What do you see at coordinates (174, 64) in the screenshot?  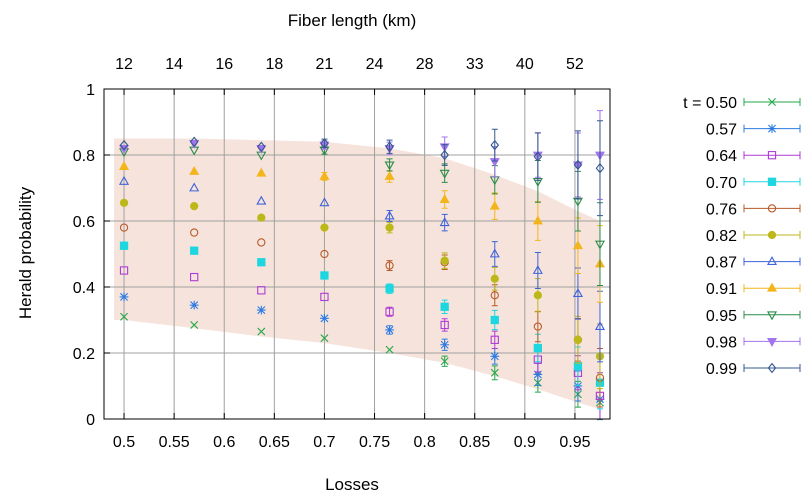 I see `x2-tick-label: 14` at bounding box center [174, 64].